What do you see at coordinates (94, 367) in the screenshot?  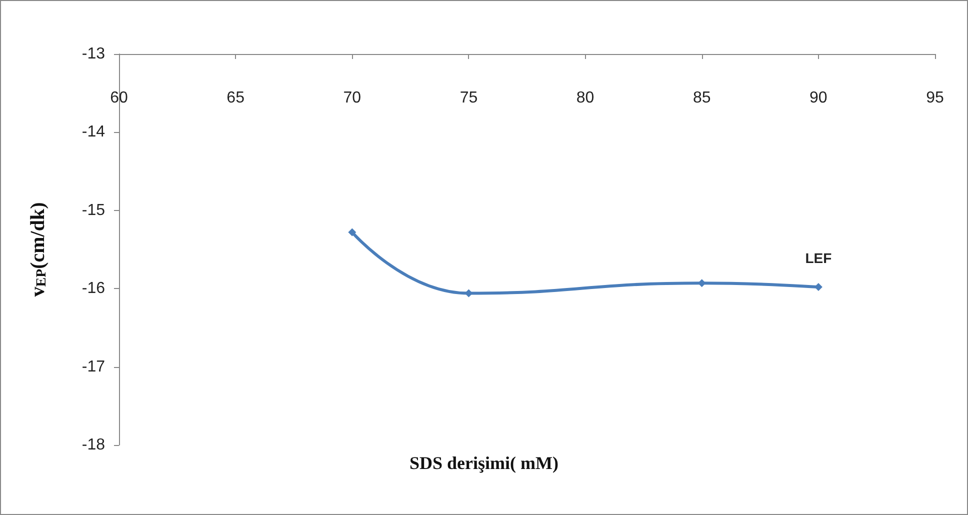 I see `y-tick-label: -17` at bounding box center [94, 367].